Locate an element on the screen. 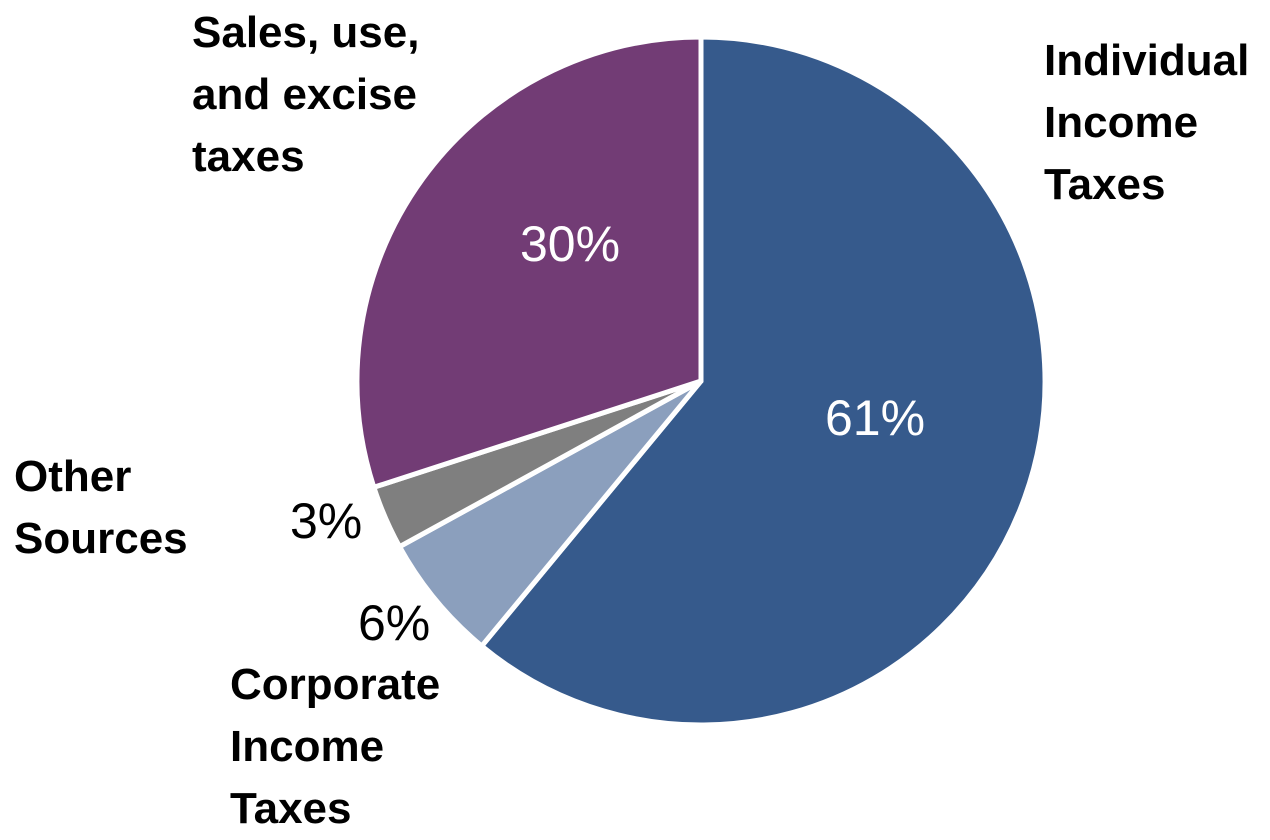 The height and width of the screenshot is (840, 1270). label-other-sources: Other Sources is located at coordinates (101, 507).